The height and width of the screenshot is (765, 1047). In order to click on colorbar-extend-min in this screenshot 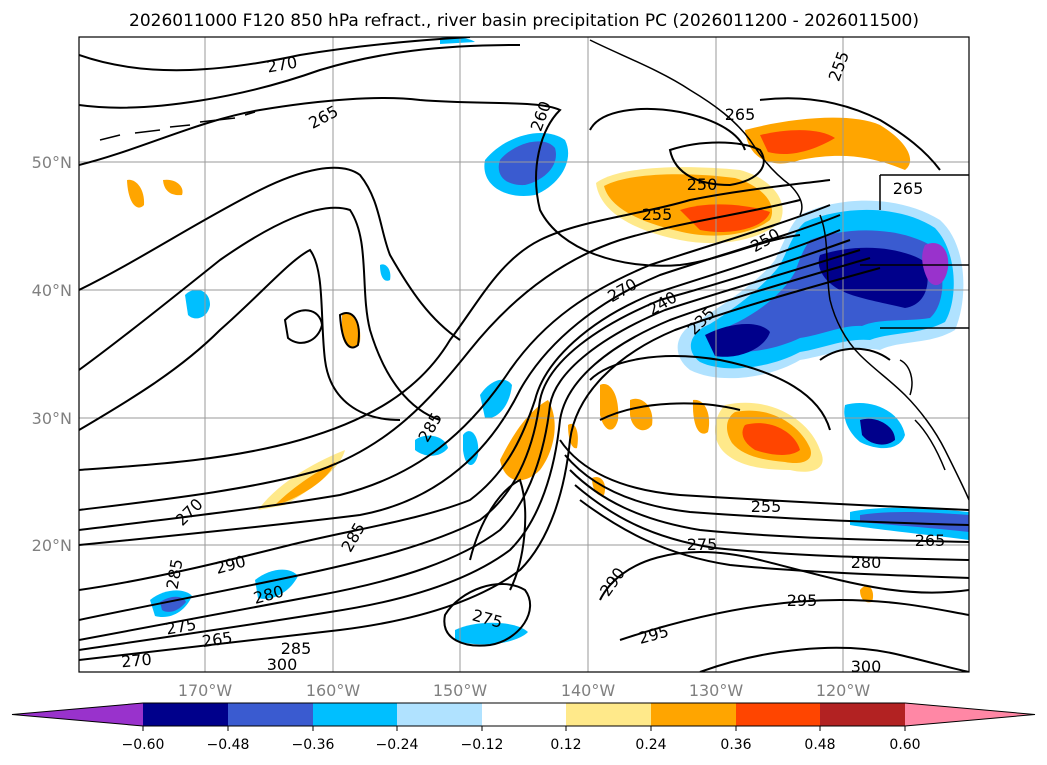, I will do `click(77, 714)`.